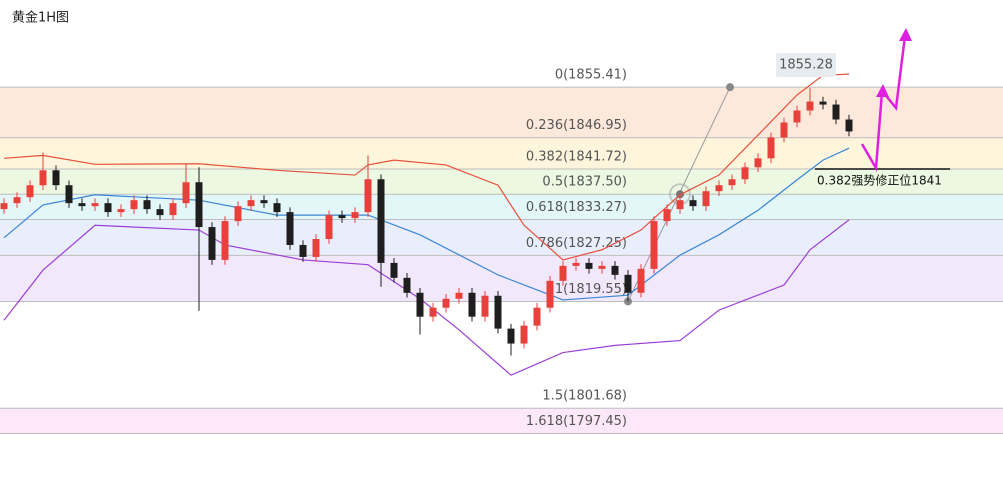 The height and width of the screenshot is (478, 1003). Describe the element at coordinates (730, 87) in the screenshot. I see `fib-anchor` at that location.